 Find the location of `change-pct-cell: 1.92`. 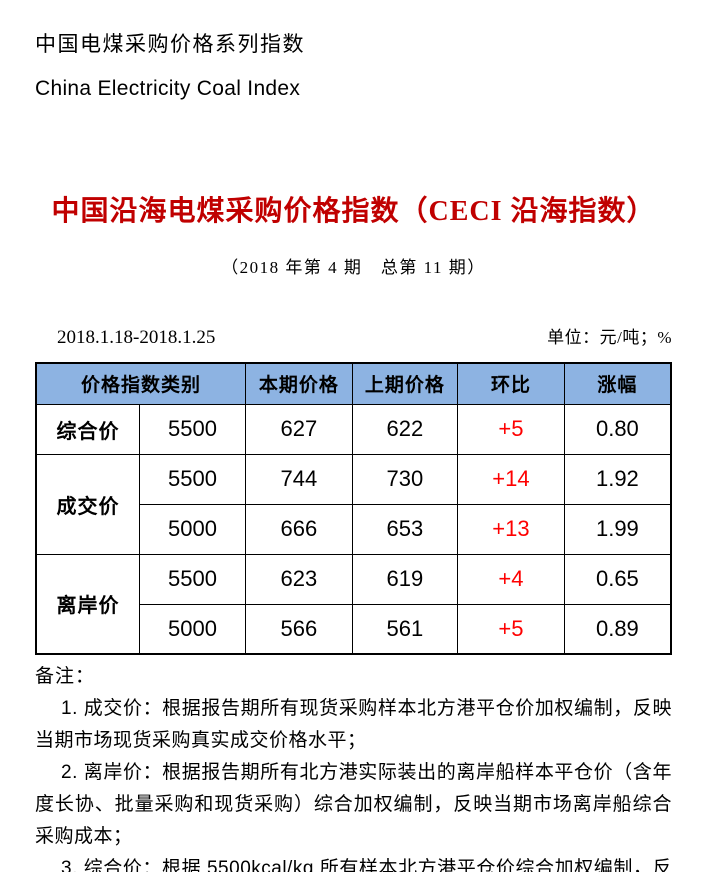

change-pct-cell: 1.92 is located at coordinates (617, 479).